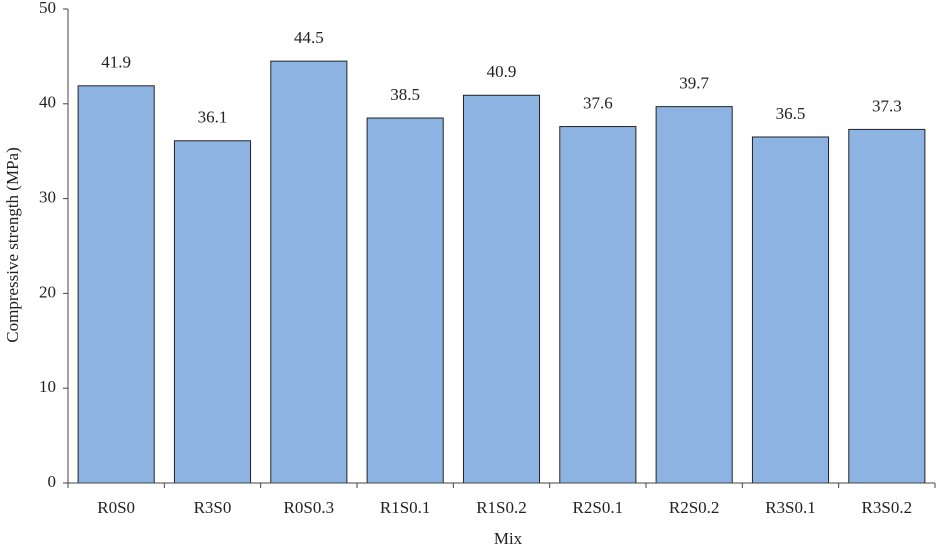  I want to click on data-label: 36.5, so click(791, 113).